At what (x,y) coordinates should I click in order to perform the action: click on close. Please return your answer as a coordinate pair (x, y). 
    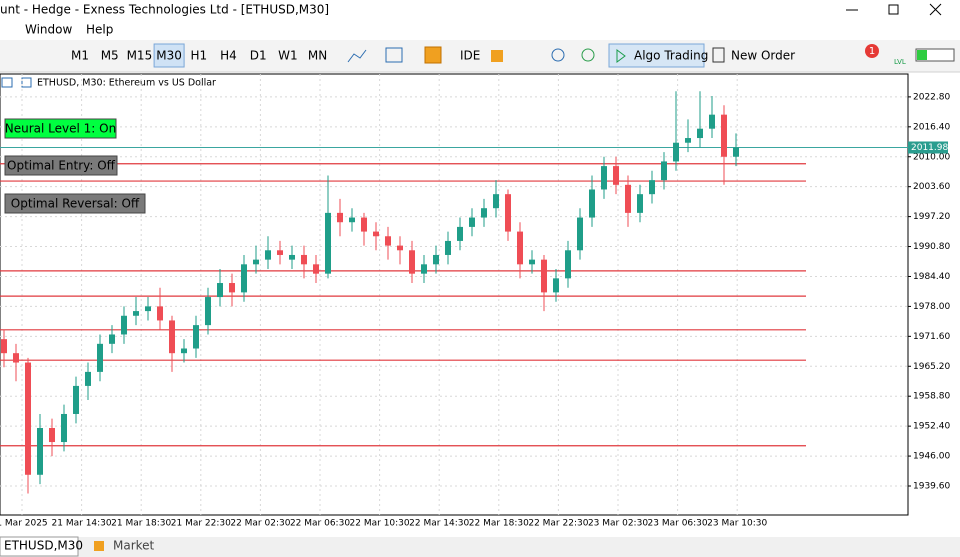
    Looking at the image, I should click on (935, 9).